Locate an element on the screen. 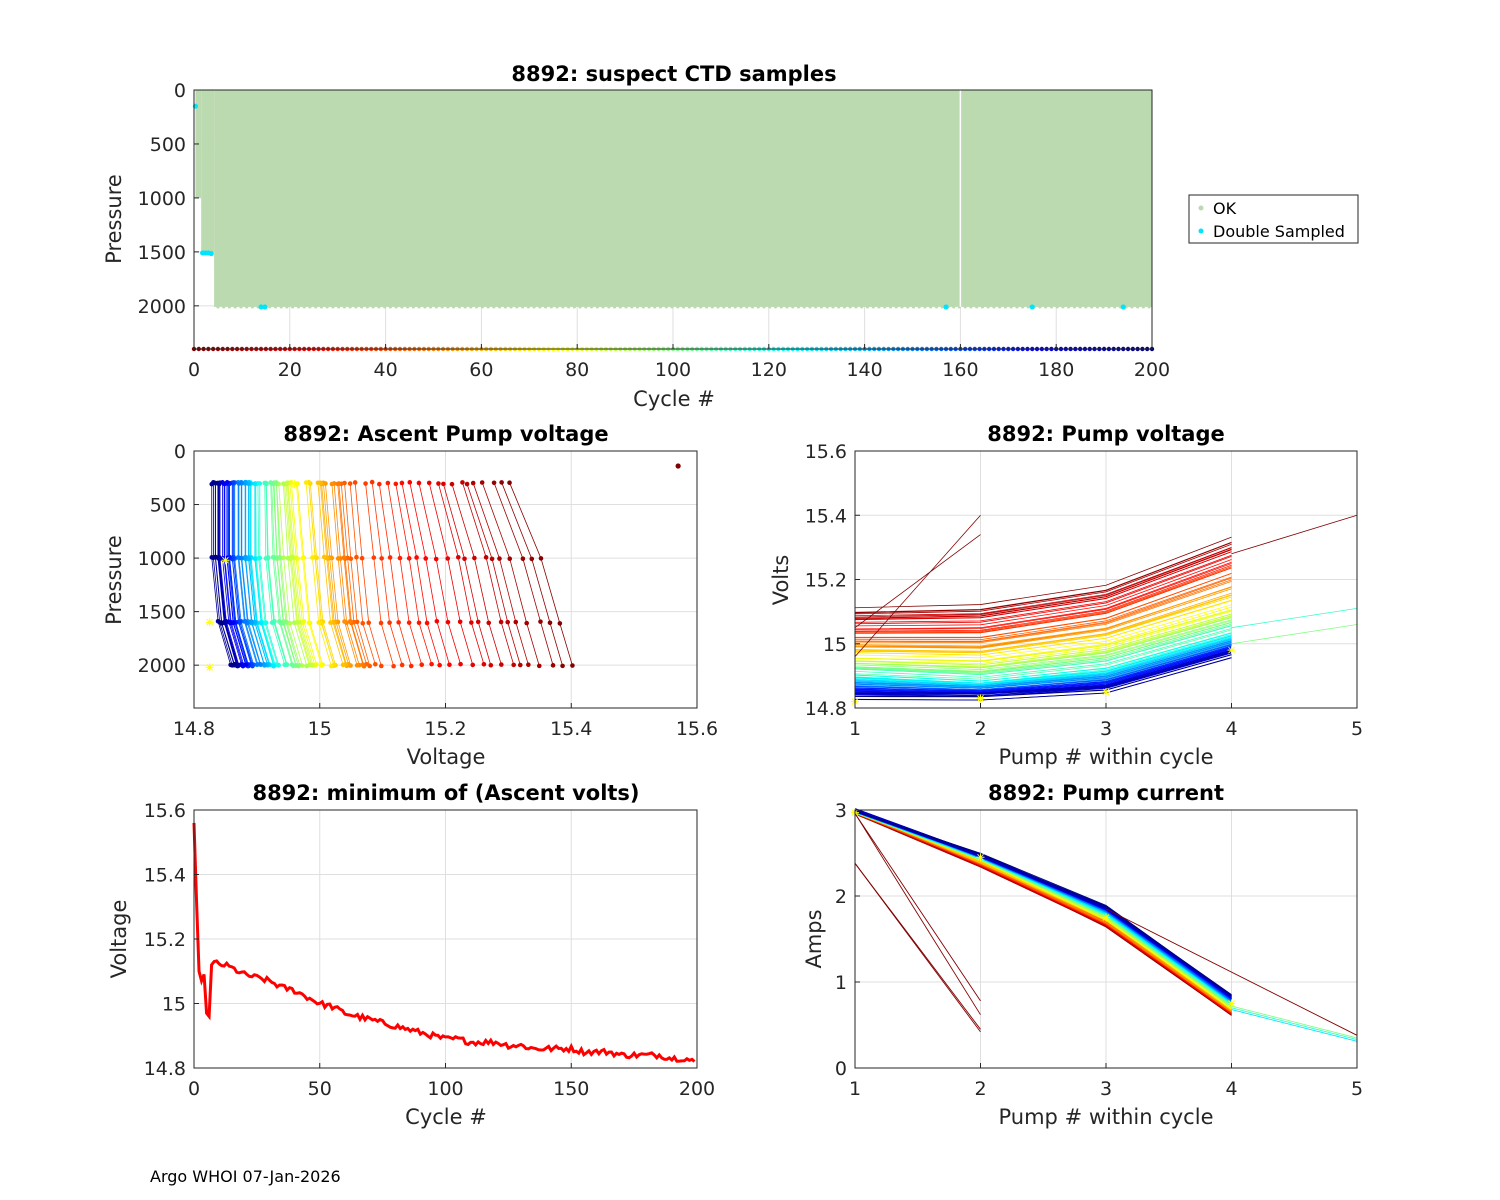  y-tick-label: 15.4 is located at coordinates (165, 876).